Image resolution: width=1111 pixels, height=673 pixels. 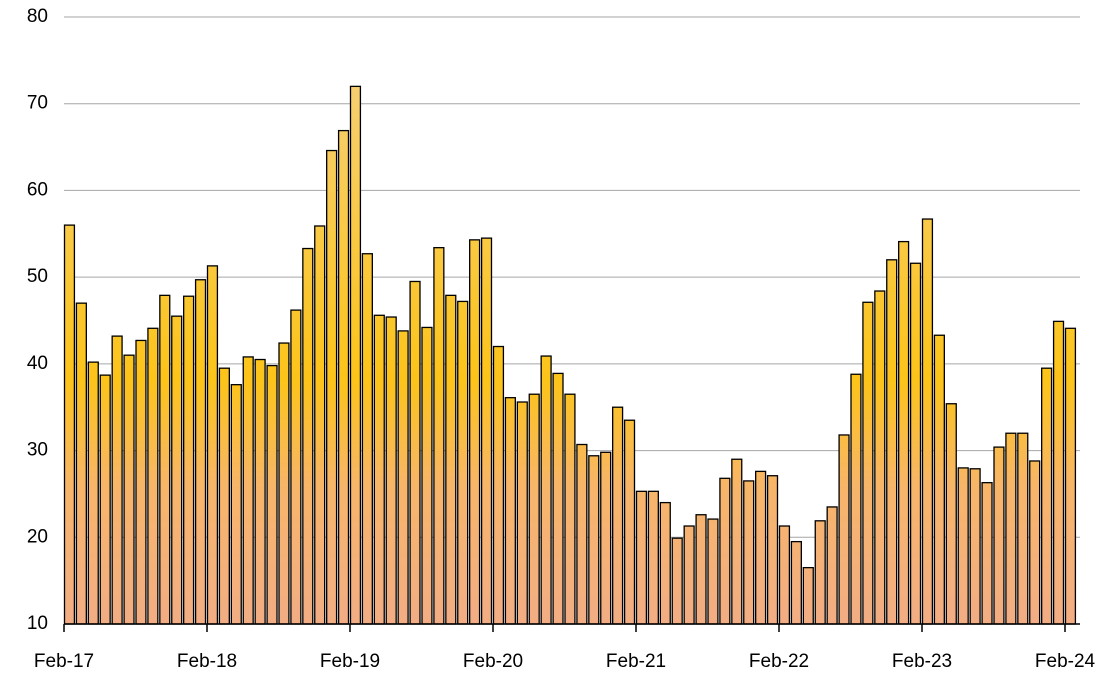 I want to click on y-tick-label: 70, so click(x=37, y=103).